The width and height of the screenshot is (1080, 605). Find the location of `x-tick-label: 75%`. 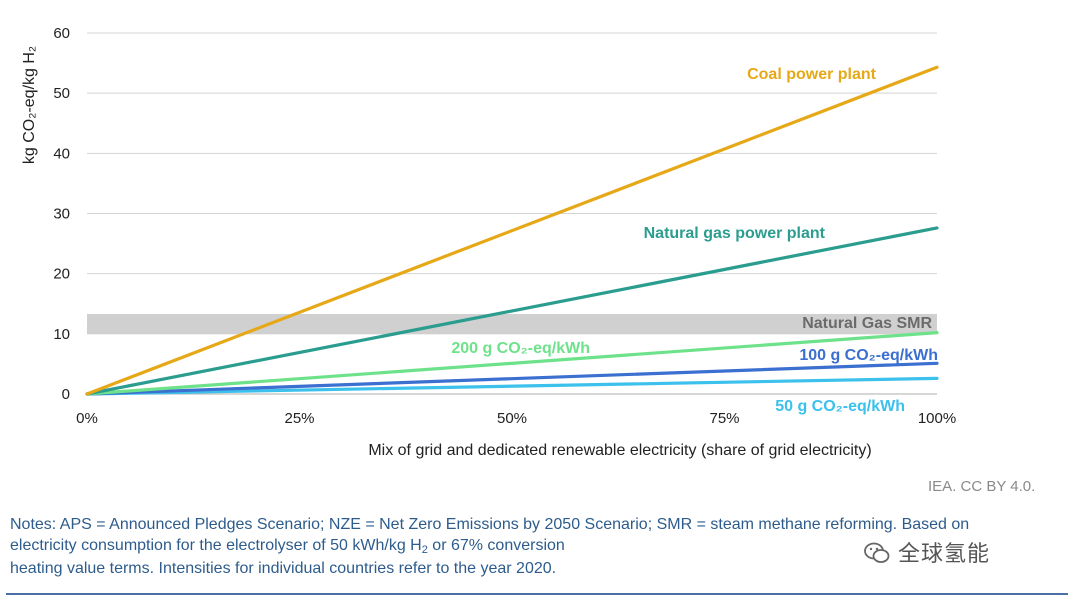

x-tick-label: 75% is located at coordinates (724, 418).